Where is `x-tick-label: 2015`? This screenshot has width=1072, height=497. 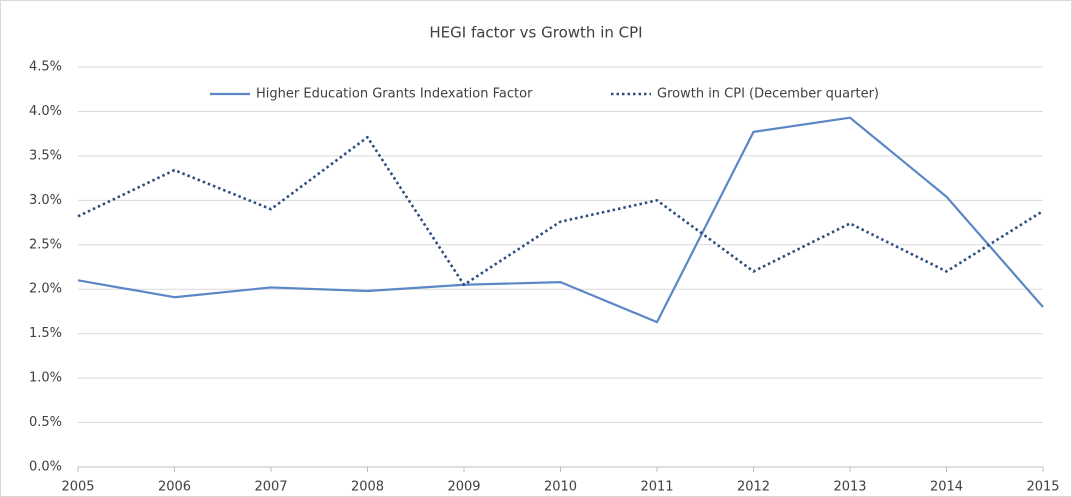 x-tick-label: 2015 is located at coordinates (1042, 487).